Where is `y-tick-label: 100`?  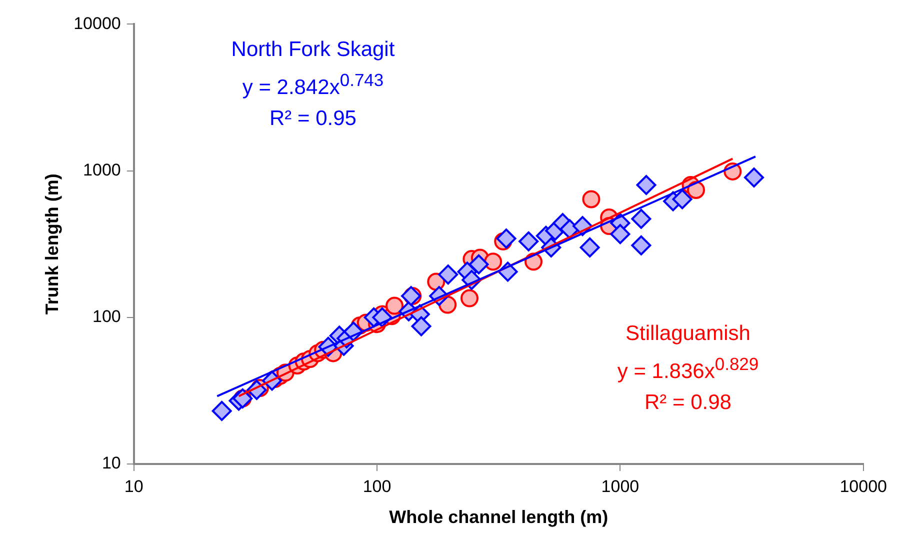
y-tick-label: 100 is located at coordinates (106, 316).